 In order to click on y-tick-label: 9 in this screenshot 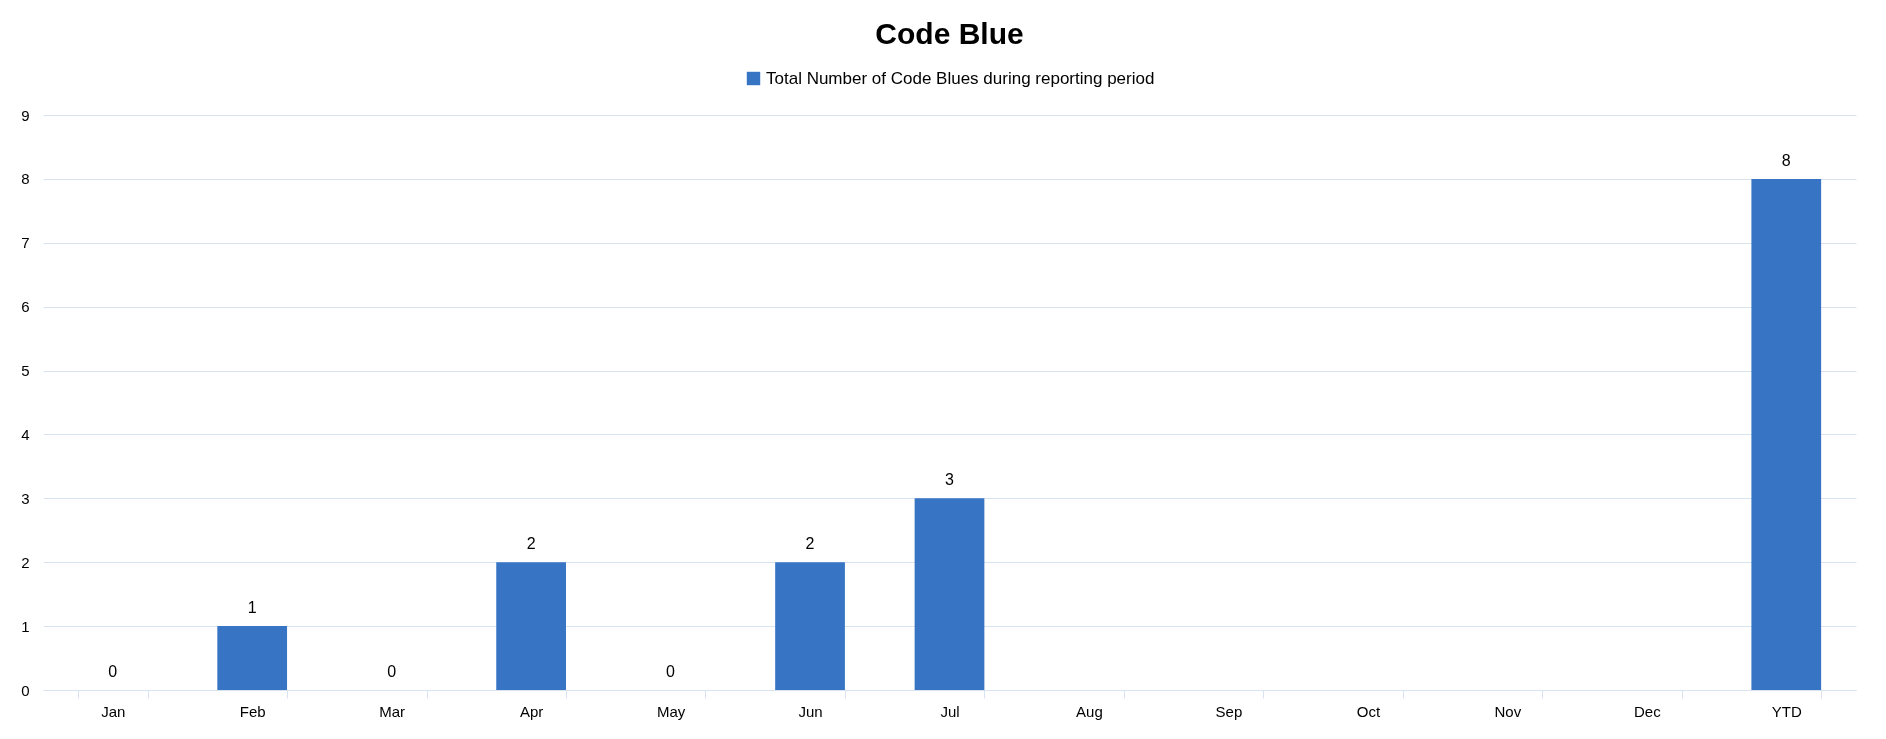, I will do `click(25, 115)`.